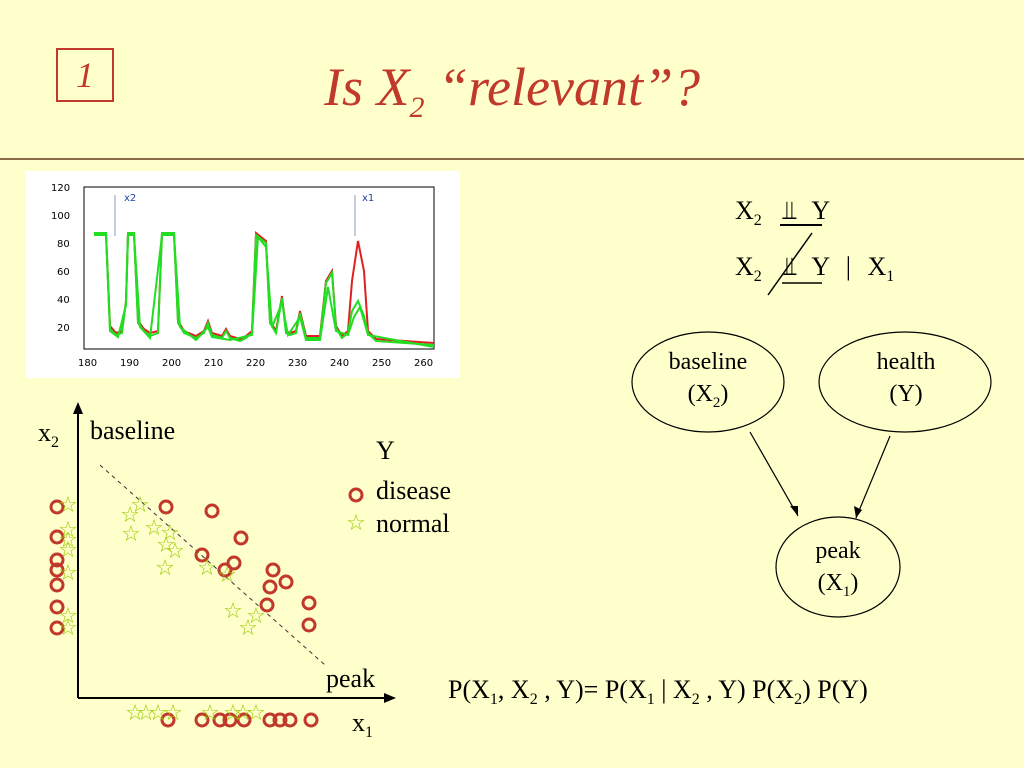 The height and width of the screenshot is (768, 1024). What do you see at coordinates (213, 363) in the screenshot?
I see `x-tick-210: 210` at bounding box center [213, 363].